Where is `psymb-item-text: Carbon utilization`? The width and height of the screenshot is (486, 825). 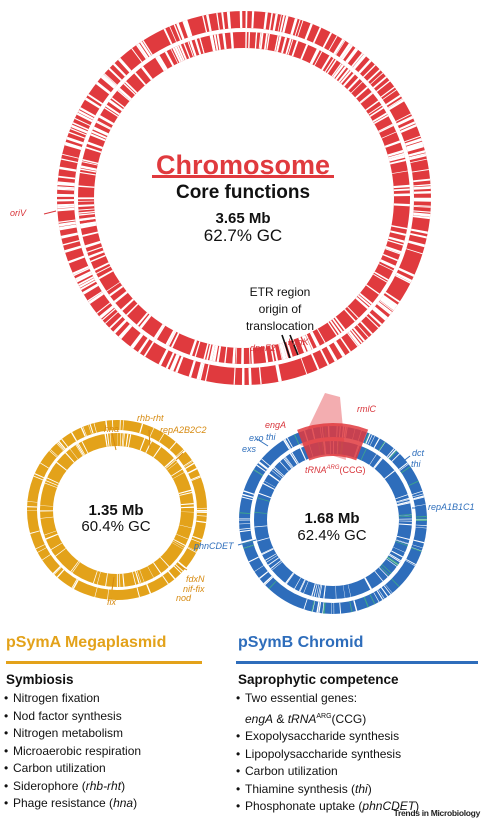
psymb-item-text: Carbon utilization is located at coordinates (291, 771).